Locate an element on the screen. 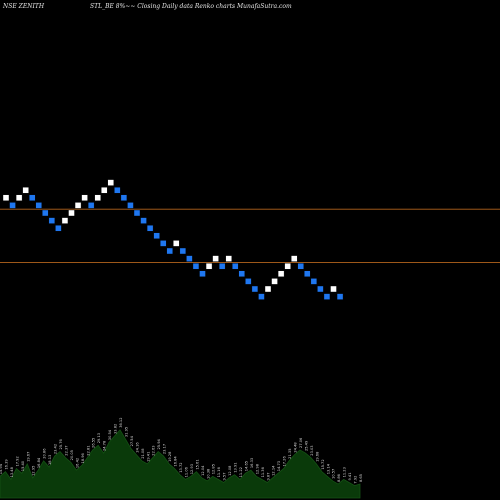 This screenshot has width=500, height=500. volume-label-65: 9.41 is located at coordinates (350, 476).